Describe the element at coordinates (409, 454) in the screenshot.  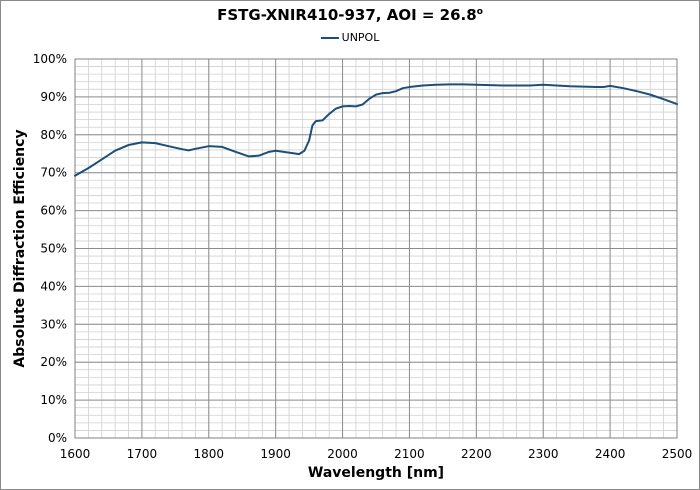
I see `x-tick-label: 2100` at that location.